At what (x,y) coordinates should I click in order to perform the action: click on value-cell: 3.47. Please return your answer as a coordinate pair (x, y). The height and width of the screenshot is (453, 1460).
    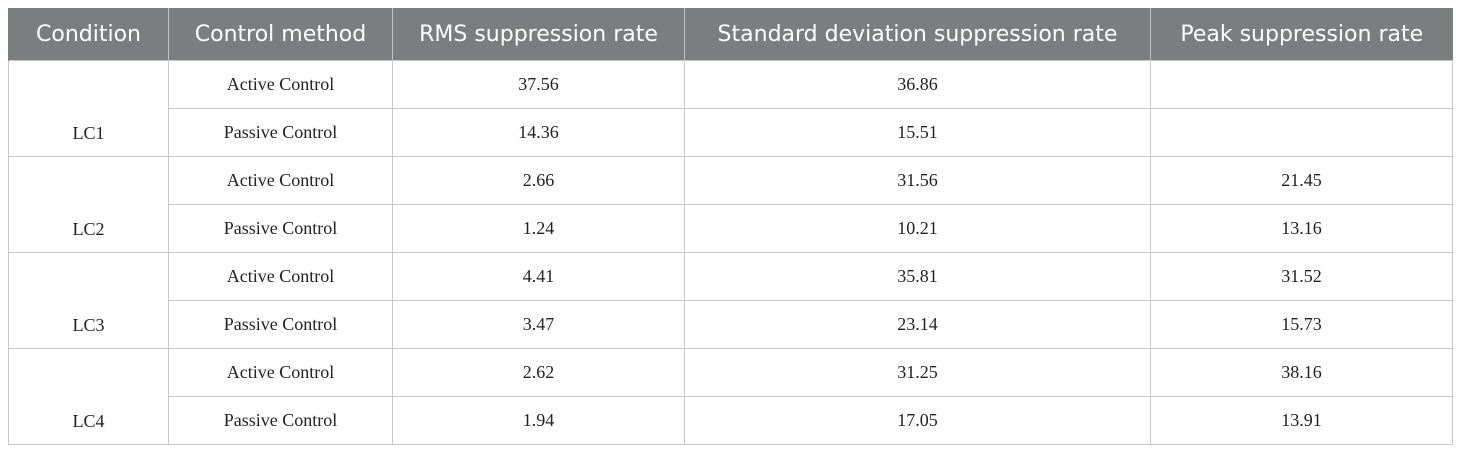
    Looking at the image, I should click on (538, 324).